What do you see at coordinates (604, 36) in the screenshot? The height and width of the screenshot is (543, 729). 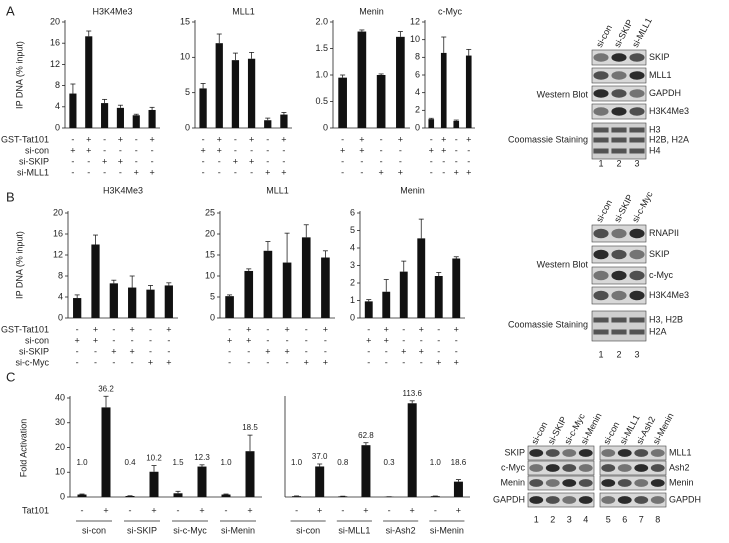 I see `lane-label: si-con` at bounding box center [604, 36].